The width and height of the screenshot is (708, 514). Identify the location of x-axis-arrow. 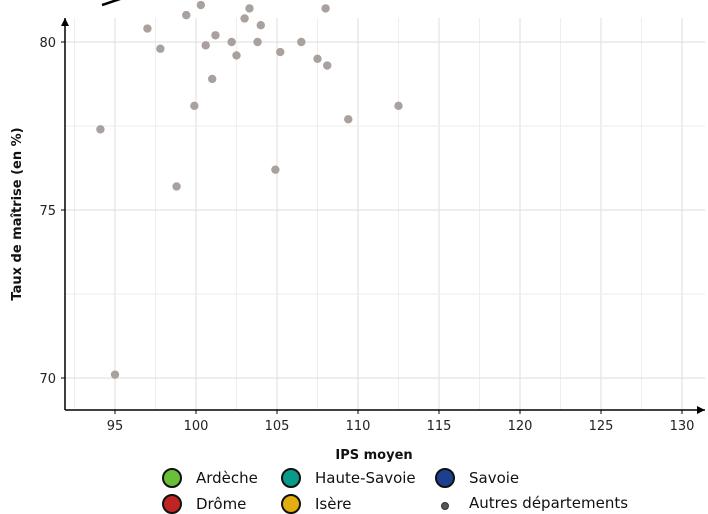
(701, 410).